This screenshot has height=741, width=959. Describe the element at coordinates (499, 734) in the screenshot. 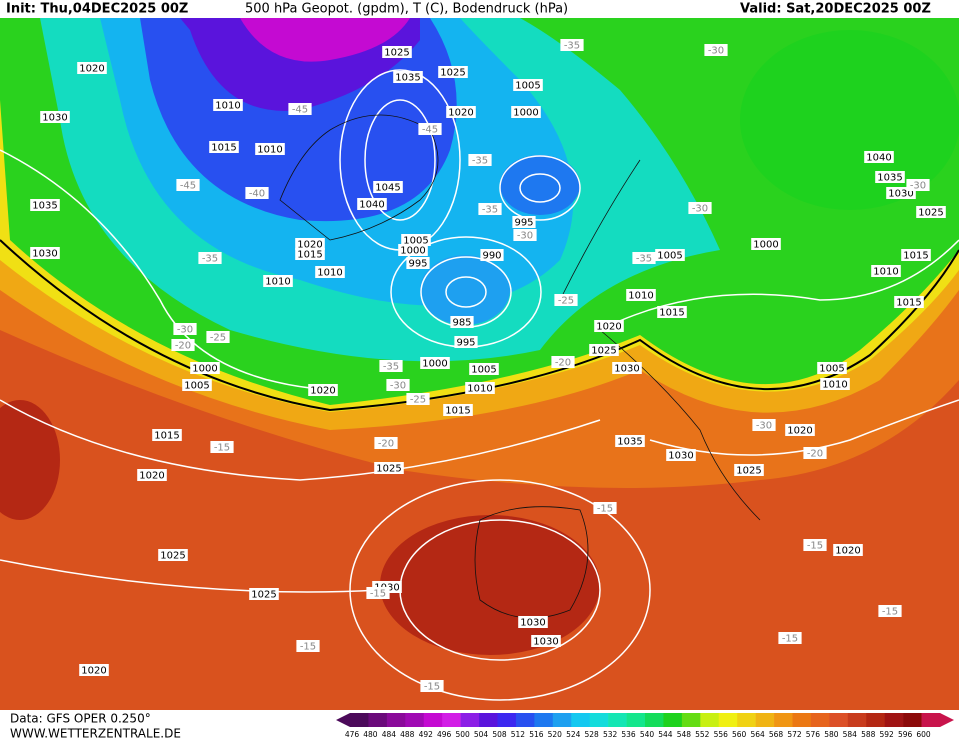

I see `colorbar-label: 508` at that location.